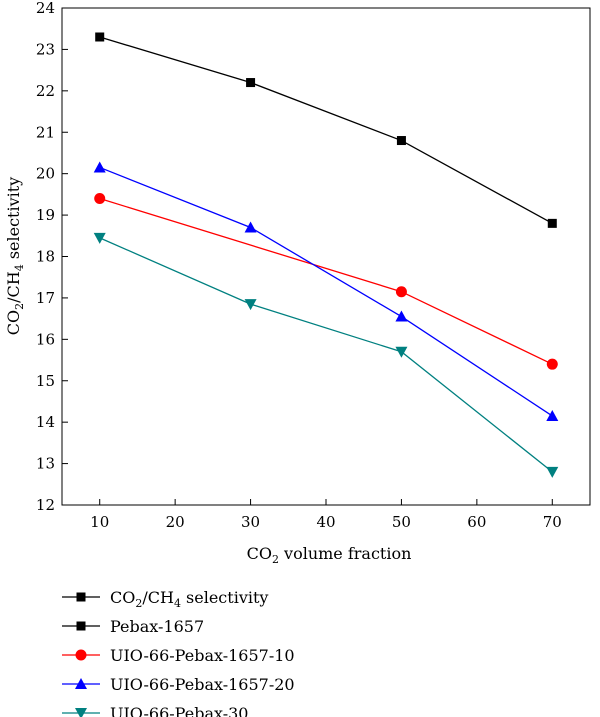  What do you see at coordinates (202, 684) in the screenshot?
I see `legend-label: UIO-66-Pebax-1657-20` at bounding box center [202, 684].